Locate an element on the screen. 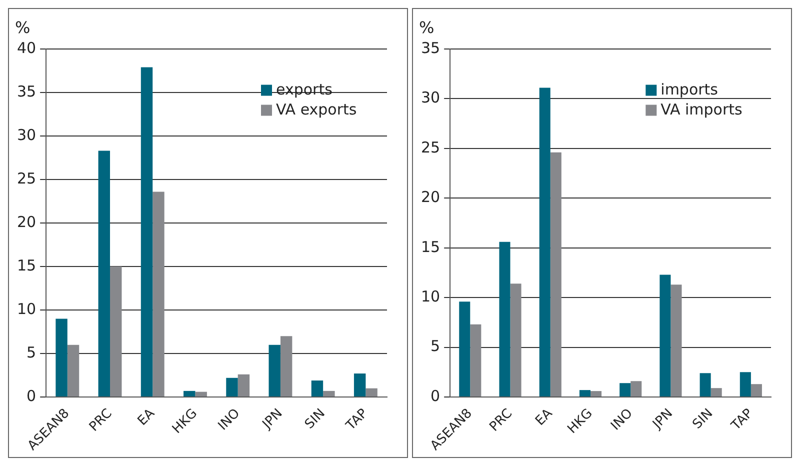  legend-label: imports is located at coordinates (689, 89).